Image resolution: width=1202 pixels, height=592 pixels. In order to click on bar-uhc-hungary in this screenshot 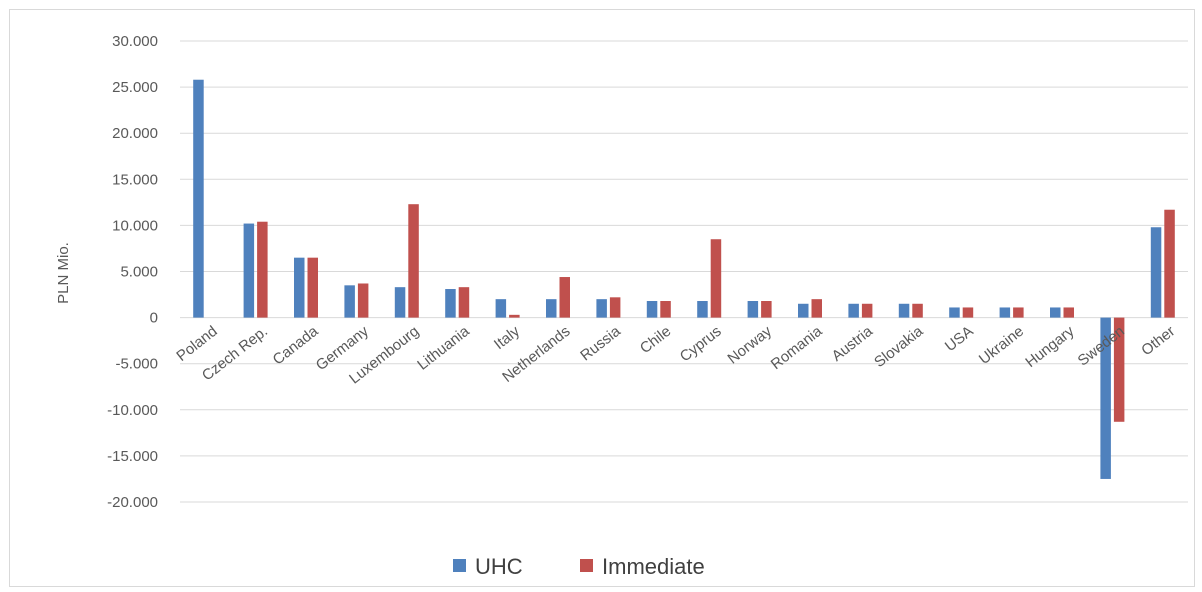, I will do `click(1055, 312)`.